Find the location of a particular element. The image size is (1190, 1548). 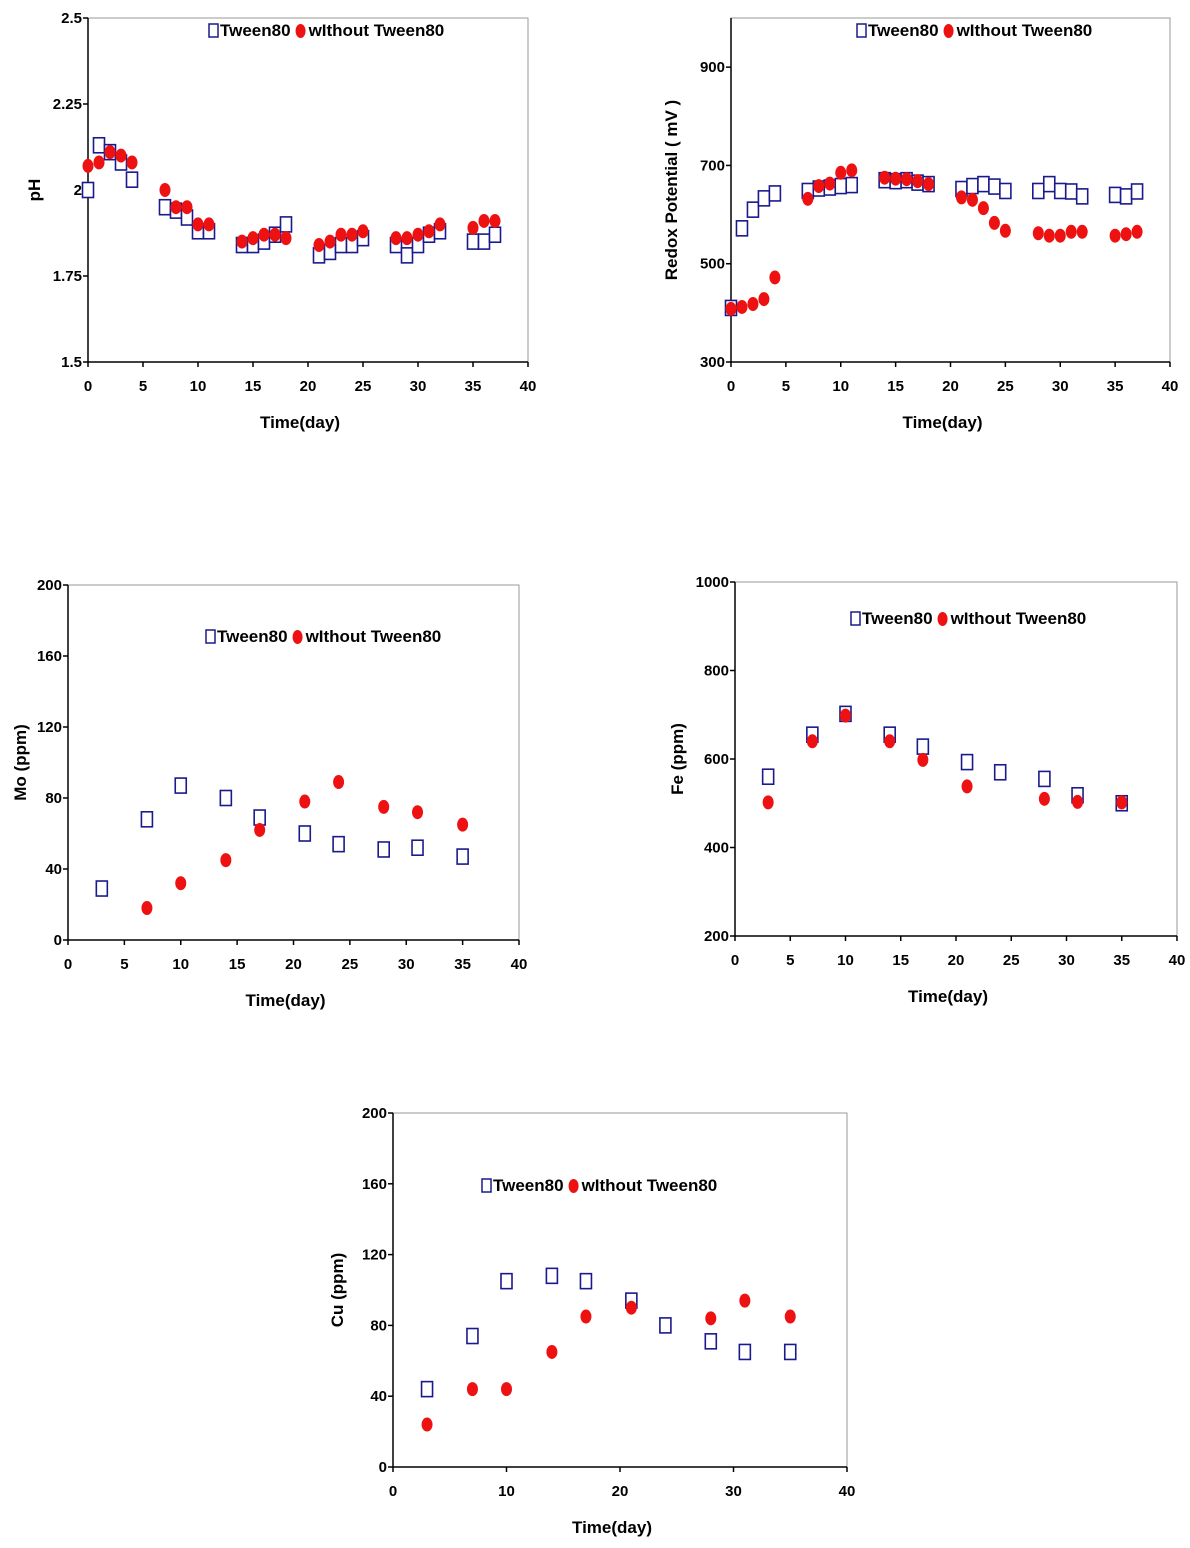

y-tick-label: 160 is located at coordinates (49, 656).